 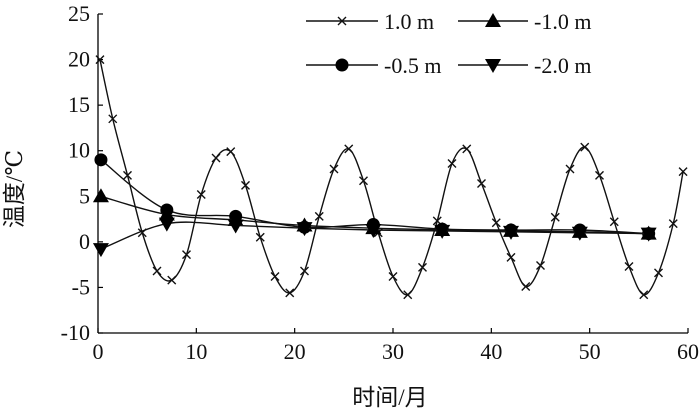 What do you see at coordinates (98, 351) in the screenshot?
I see `x-tick-label: 0` at bounding box center [98, 351].